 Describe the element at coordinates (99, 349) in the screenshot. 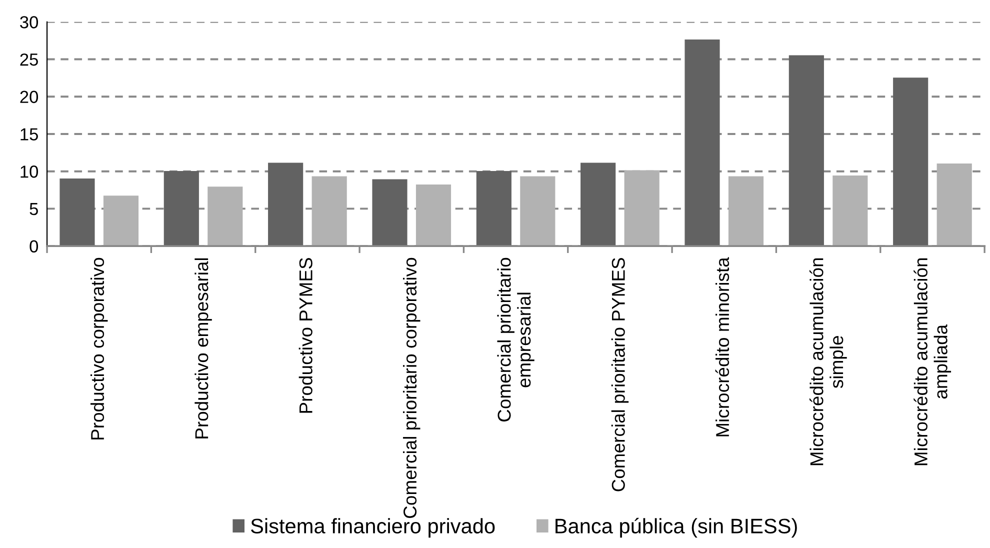

I see `x-tick-label: Productivo corporativo` at that location.